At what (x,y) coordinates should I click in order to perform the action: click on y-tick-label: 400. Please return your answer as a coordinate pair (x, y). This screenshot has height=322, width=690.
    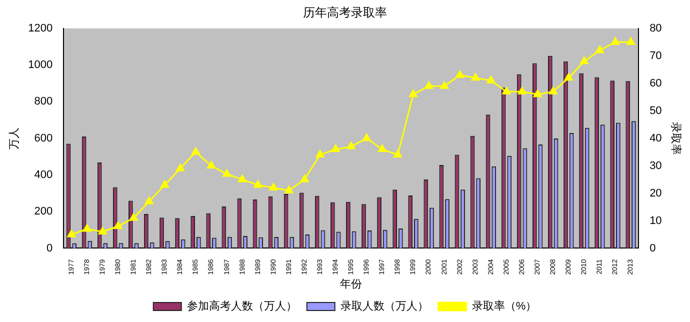
    Looking at the image, I should click on (43, 174).